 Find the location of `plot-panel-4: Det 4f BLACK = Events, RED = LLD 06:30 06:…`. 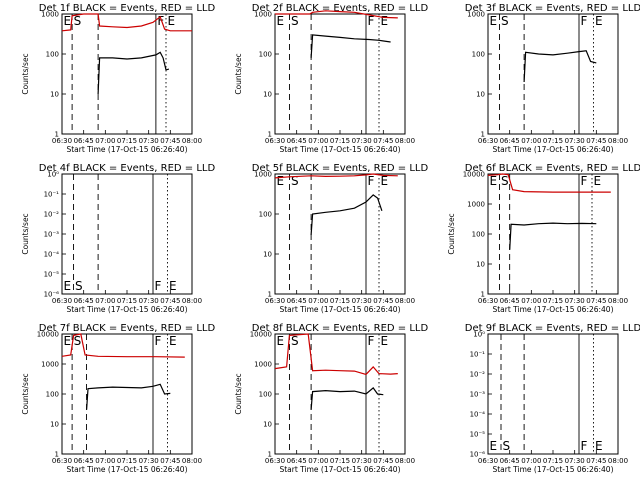

plot-panel-4: Det 4f BLACK = Events, RED = LLD 06:30 06:… is located at coordinates (118, 238).